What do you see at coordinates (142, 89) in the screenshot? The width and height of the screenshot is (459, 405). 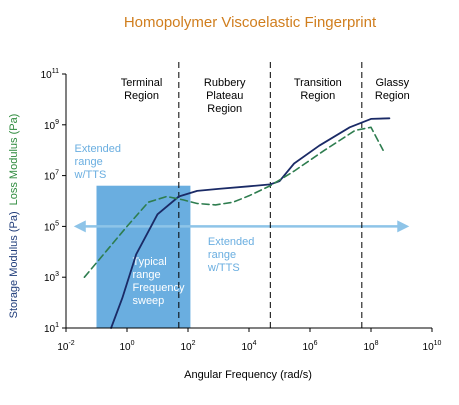 I see `region-label-1: Terminal Region` at bounding box center [142, 89].